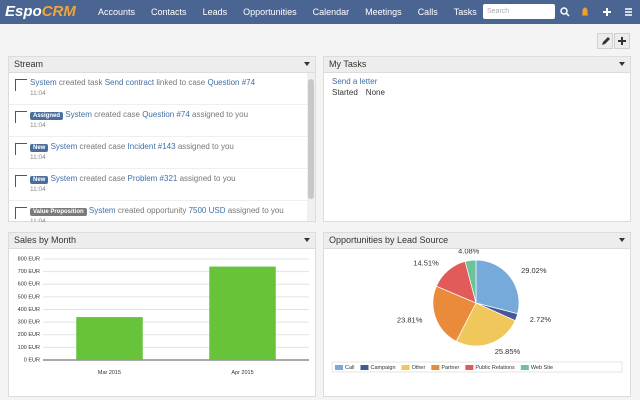 Image resolution: width=640 pixels, height=400 pixels. What do you see at coordinates (29, 272) in the screenshot?
I see `y-tick-label: 700 EUR` at bounding box center [29, 272].